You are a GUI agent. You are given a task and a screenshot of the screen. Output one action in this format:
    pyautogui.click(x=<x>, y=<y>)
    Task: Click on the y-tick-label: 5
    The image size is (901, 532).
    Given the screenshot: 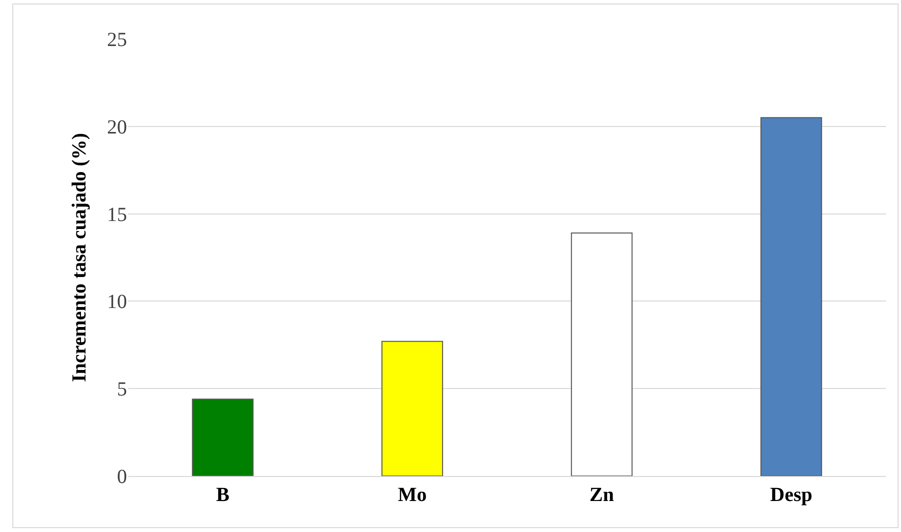 What is the action you would take?
    pyautogui.click(x=122, y=389)
    